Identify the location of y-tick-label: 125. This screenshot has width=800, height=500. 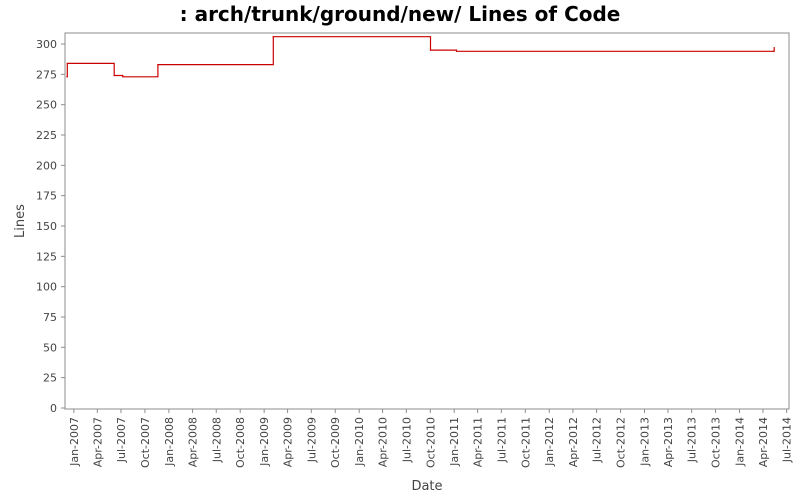
(46, 256).